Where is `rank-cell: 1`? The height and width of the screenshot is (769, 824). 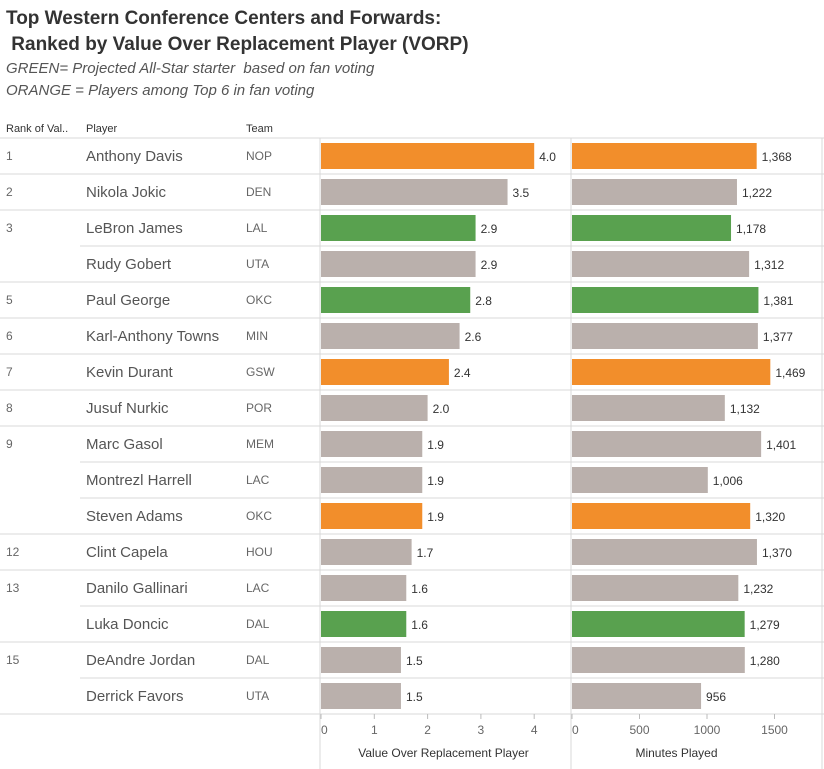
rank-cell: 1 is located at coordinates (9, 156).